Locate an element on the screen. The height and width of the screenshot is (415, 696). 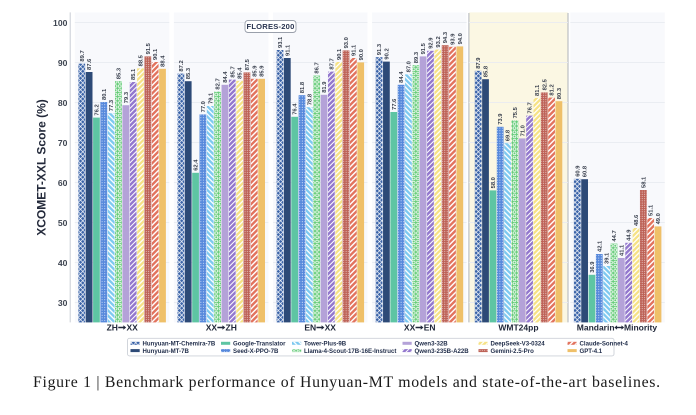
svg-text: 77.0 is located at coordinates (204, 106).